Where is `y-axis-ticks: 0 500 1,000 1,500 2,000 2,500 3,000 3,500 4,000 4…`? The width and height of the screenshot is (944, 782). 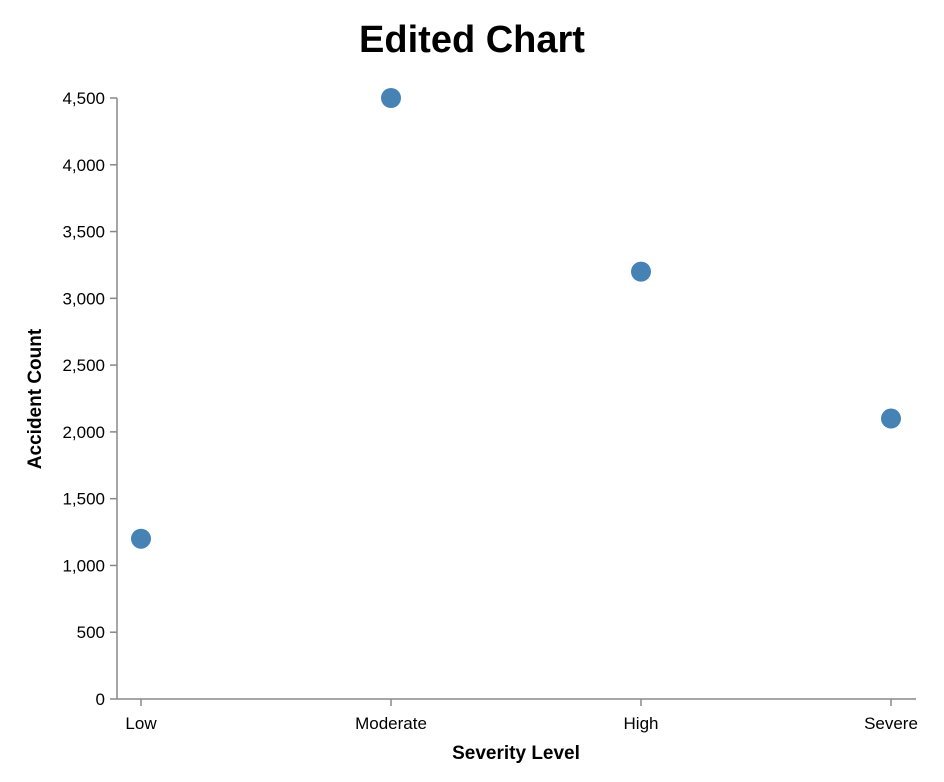
y-axis-ticks: 0 500 1,000 1,500 2,000 2,500 3,000 3,500 4,000 4… is located at coordinates (89, 399).